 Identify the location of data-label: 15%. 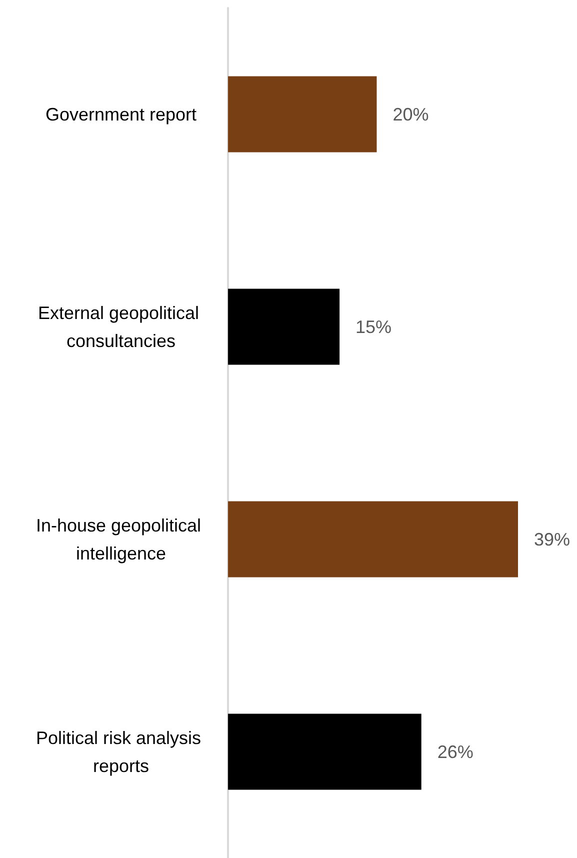
(374, 326).